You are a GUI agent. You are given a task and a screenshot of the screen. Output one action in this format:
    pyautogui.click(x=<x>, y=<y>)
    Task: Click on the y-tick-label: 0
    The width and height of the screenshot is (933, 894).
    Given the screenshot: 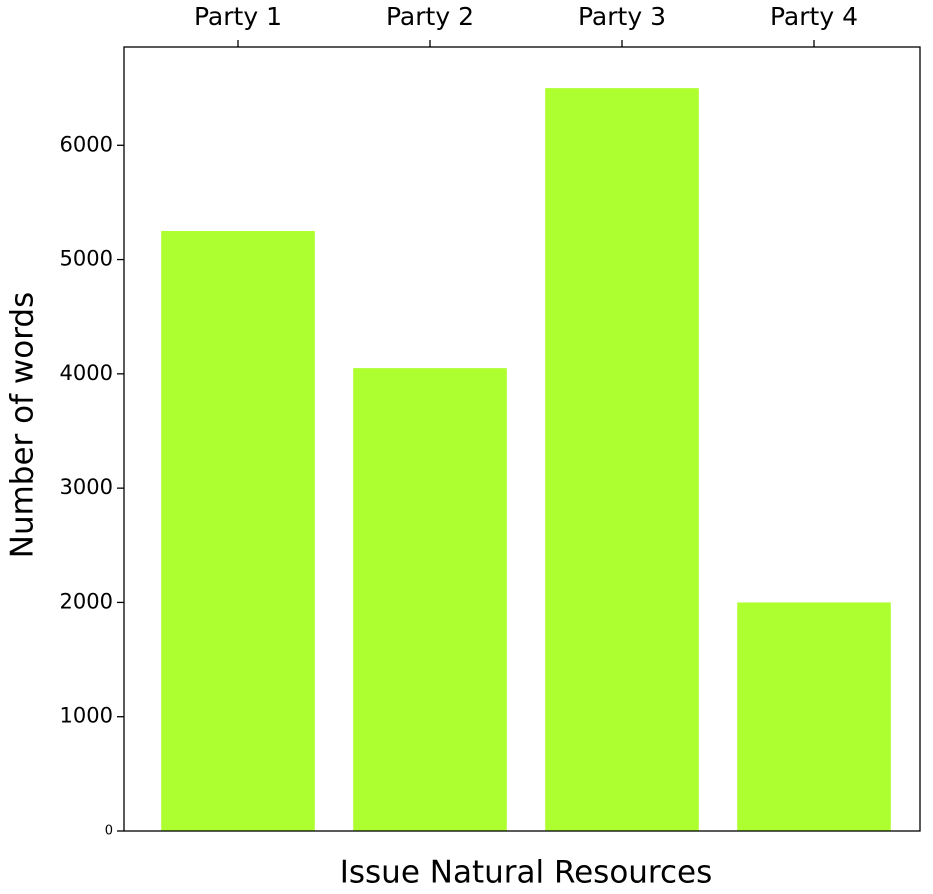 What is the action you would take?
    pyautogui.click(x=109, y=831)
    